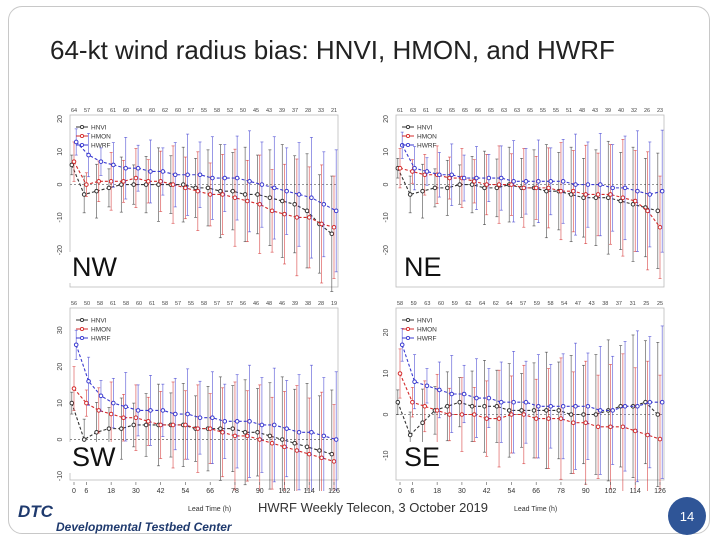 The image size is (720, 540). Describe the element at coordinates (455, 304) in the screenshot. I see `top-count-label: 59` at that location.